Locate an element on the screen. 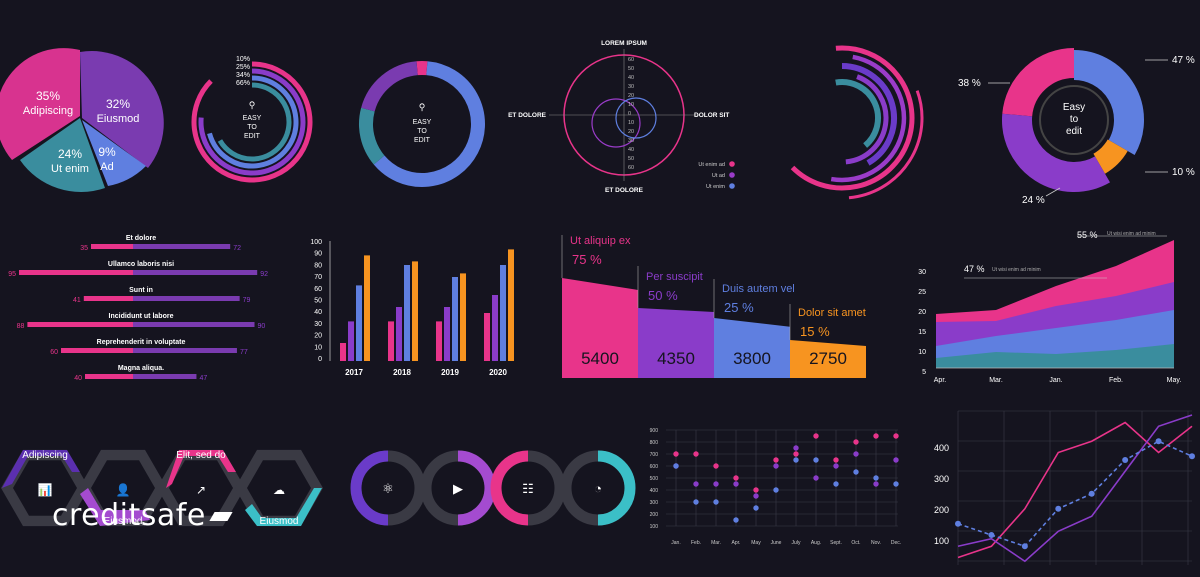  scatter-xtick: Nov. is located at coordinates (876, 543).